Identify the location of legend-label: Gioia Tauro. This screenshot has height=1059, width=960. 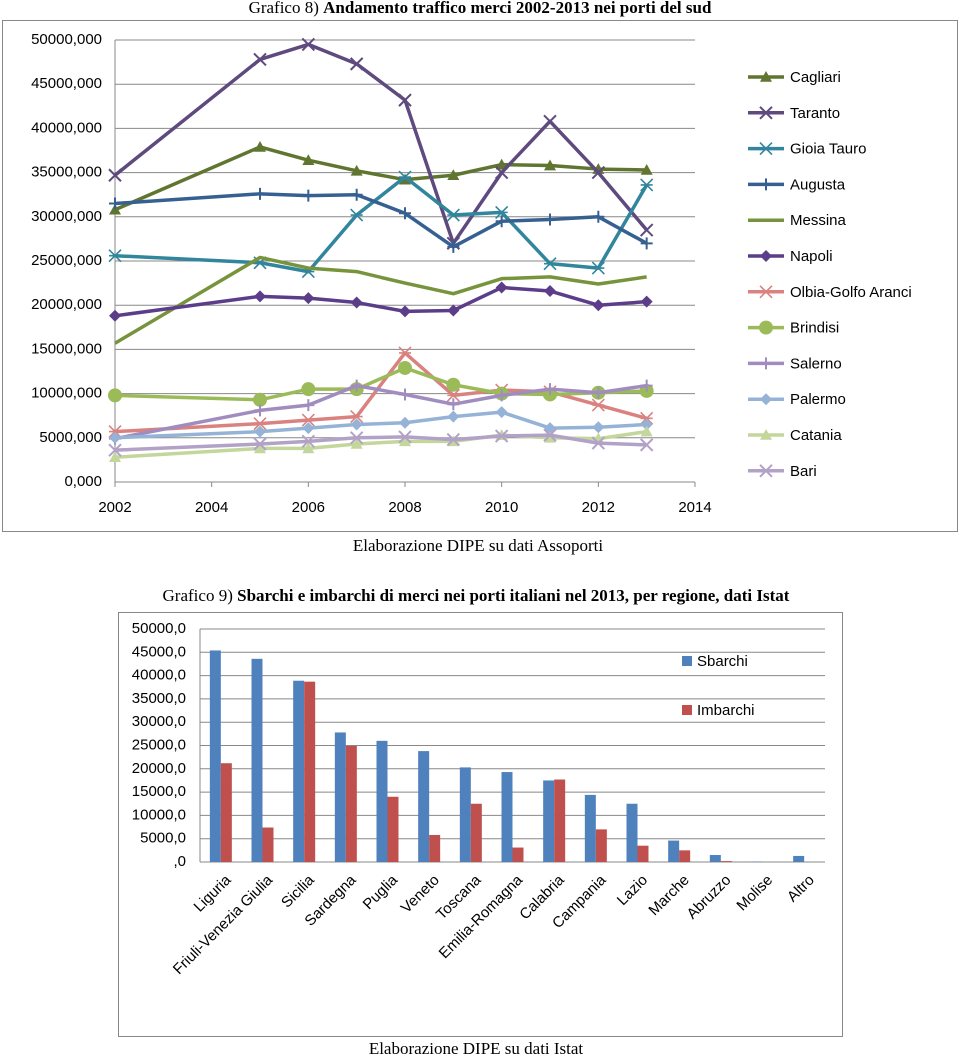
(828, 149).